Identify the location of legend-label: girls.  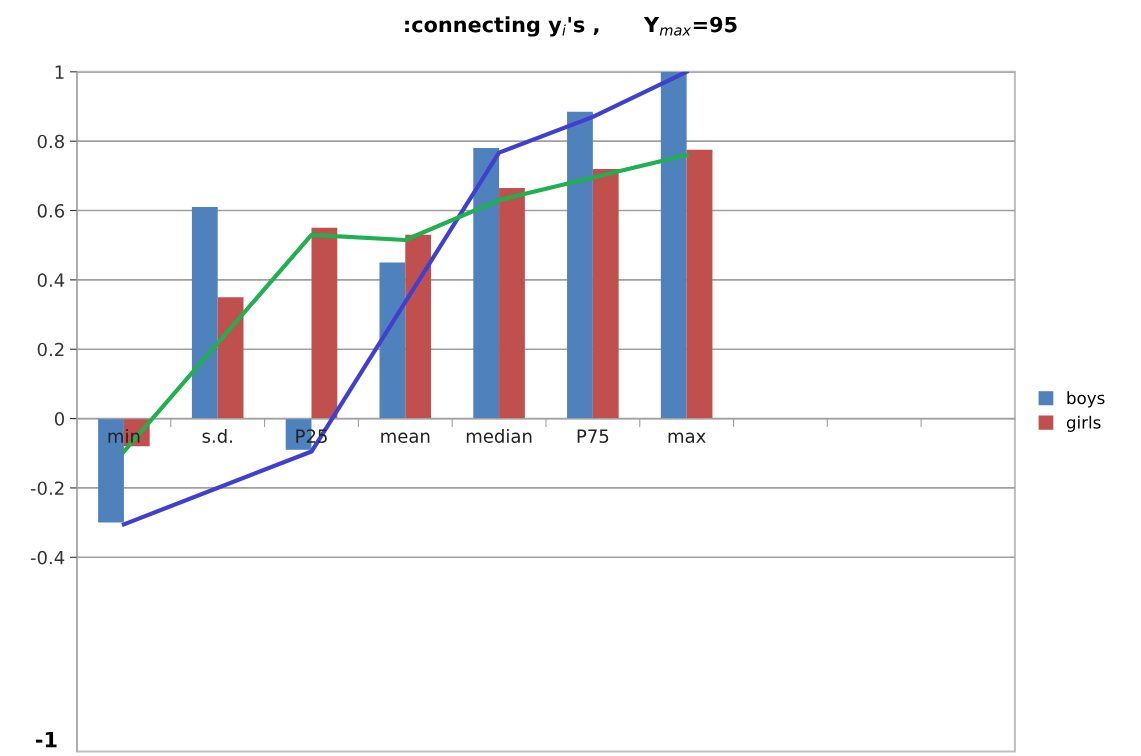
(1083, 423).